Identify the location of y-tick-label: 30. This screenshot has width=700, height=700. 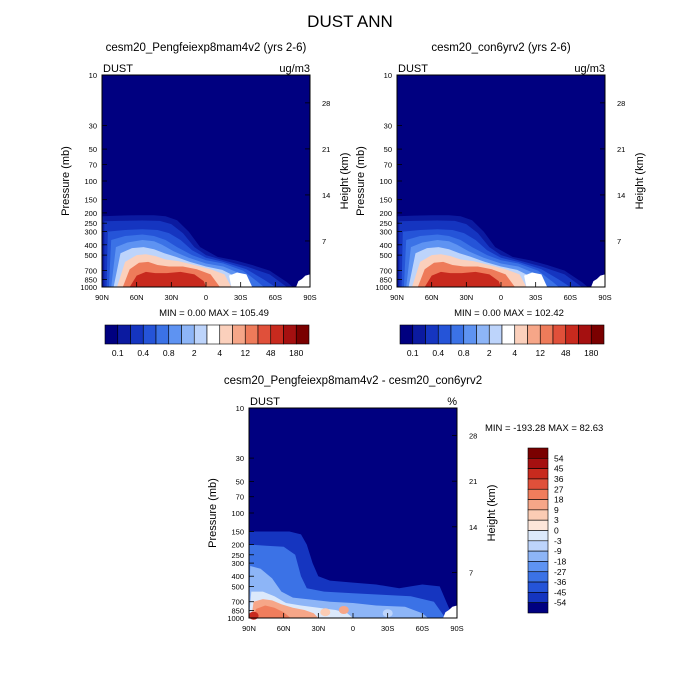
(388, 126).